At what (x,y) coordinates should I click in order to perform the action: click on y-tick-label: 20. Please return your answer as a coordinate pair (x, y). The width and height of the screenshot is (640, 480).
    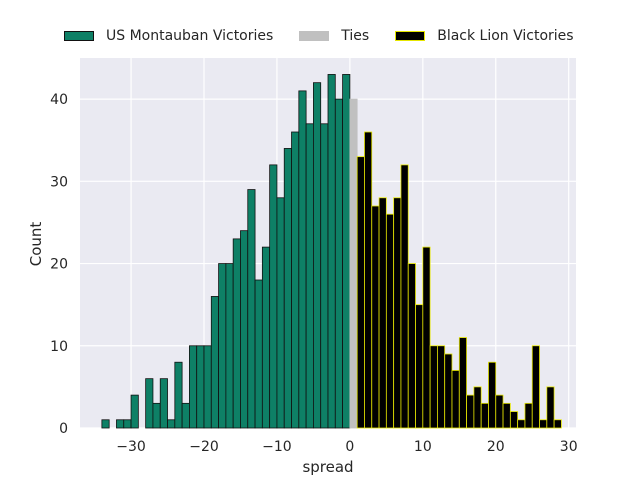
    Looking at the image, I should click on (59, 265).